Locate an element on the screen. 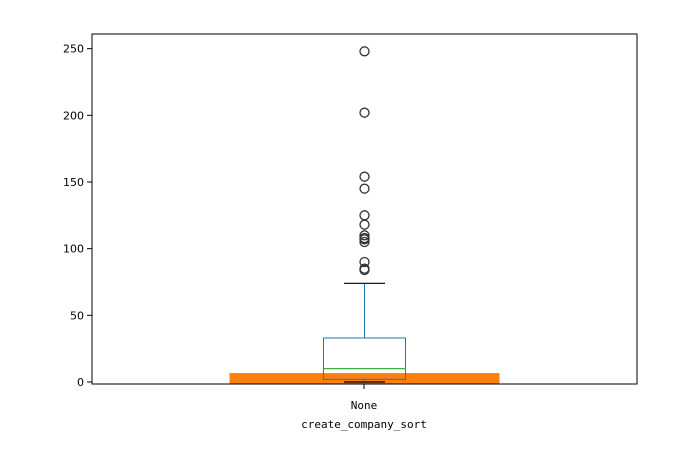 The width and height of the screenshot is (690, 454). bar is located at coordinates (364, 378).